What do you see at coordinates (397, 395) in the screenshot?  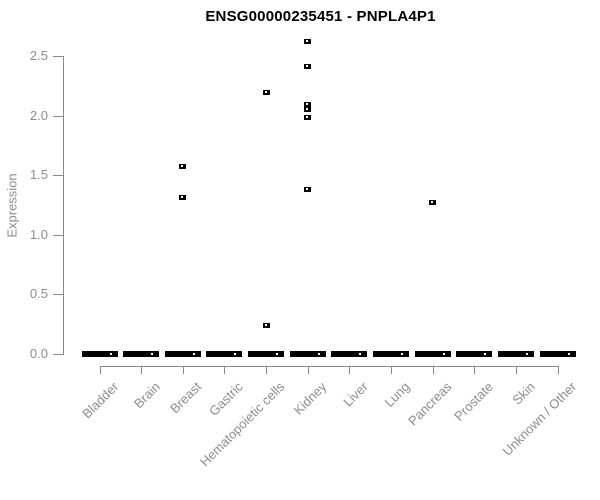 I see `x-tick-label: Lung` at bounding box center [397, 395].